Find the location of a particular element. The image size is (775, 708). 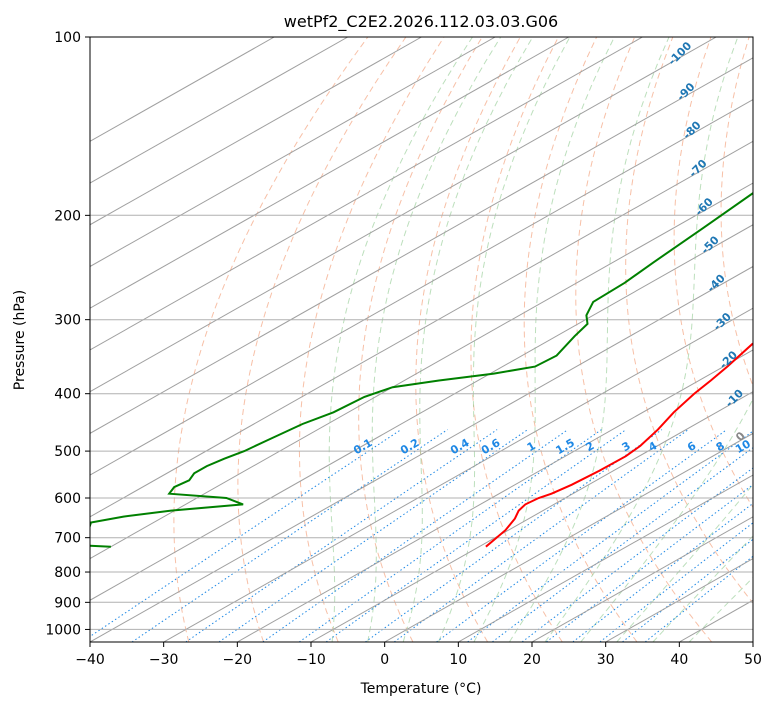

x-tick-label: 30 is located at coordinates (606, 660).